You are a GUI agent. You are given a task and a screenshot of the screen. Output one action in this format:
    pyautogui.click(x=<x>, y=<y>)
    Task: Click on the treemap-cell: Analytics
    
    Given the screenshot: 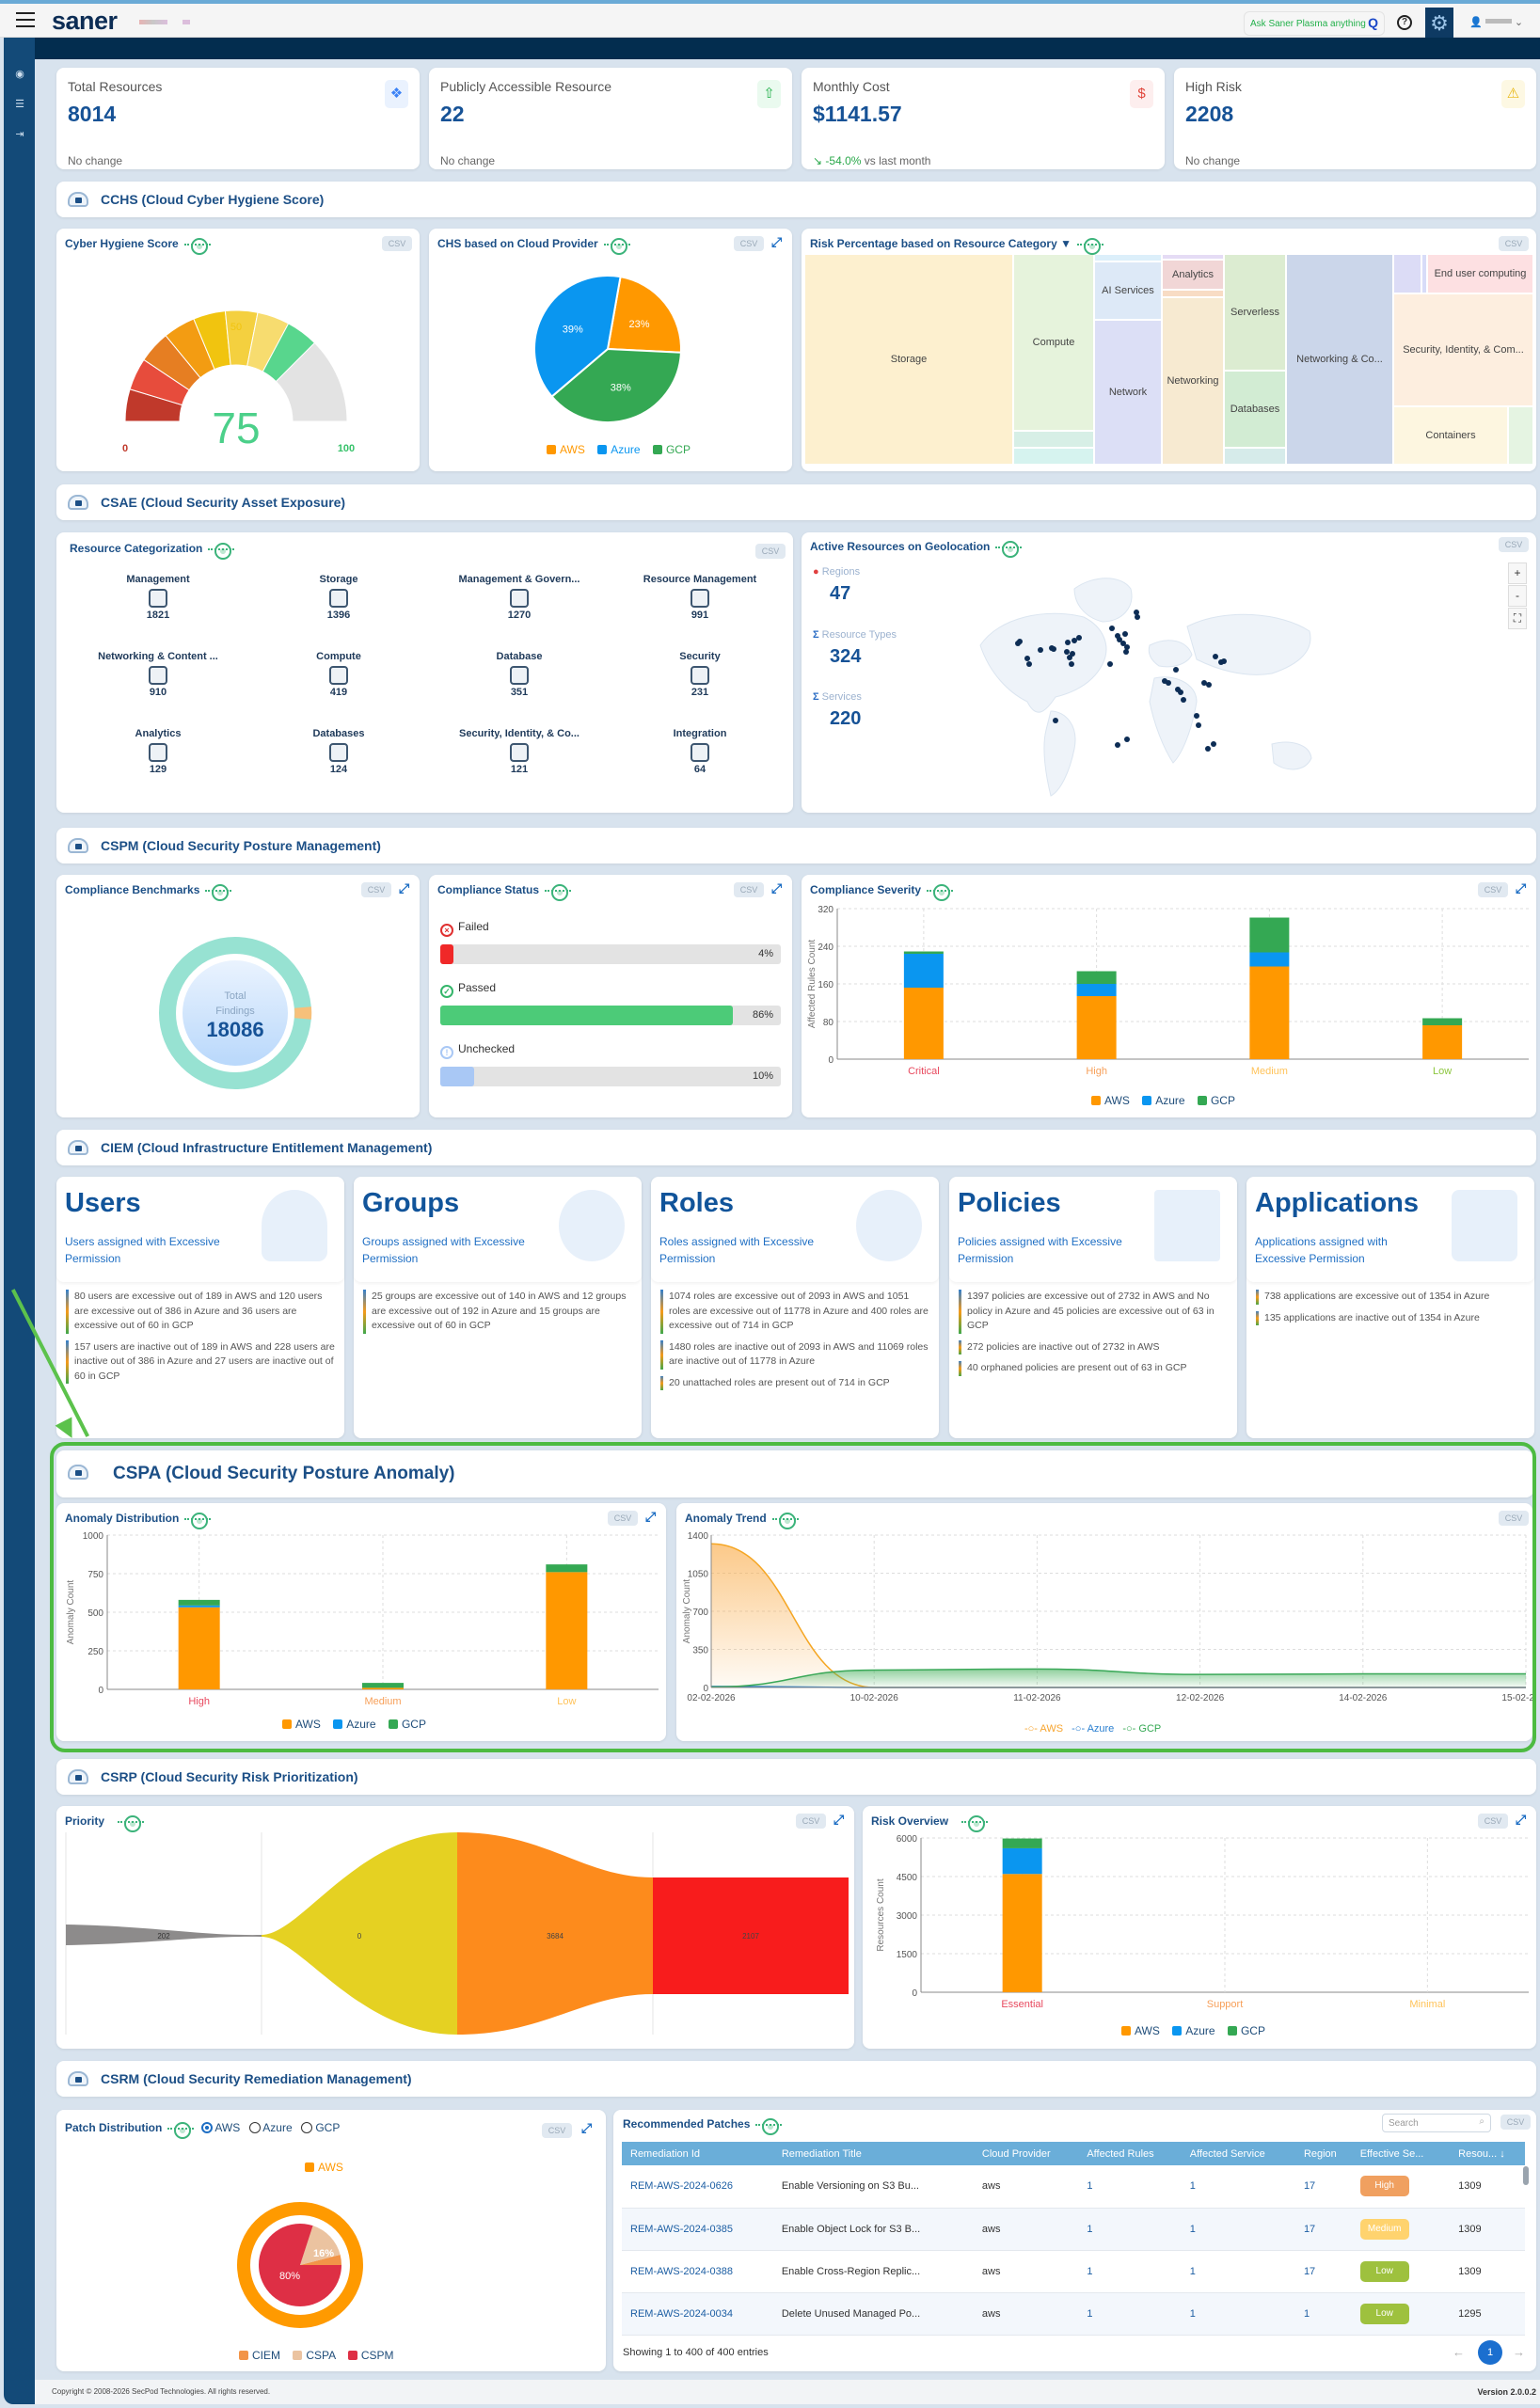 What is the action you would take?
    pyautogui.click(x=1193, y=275)
    